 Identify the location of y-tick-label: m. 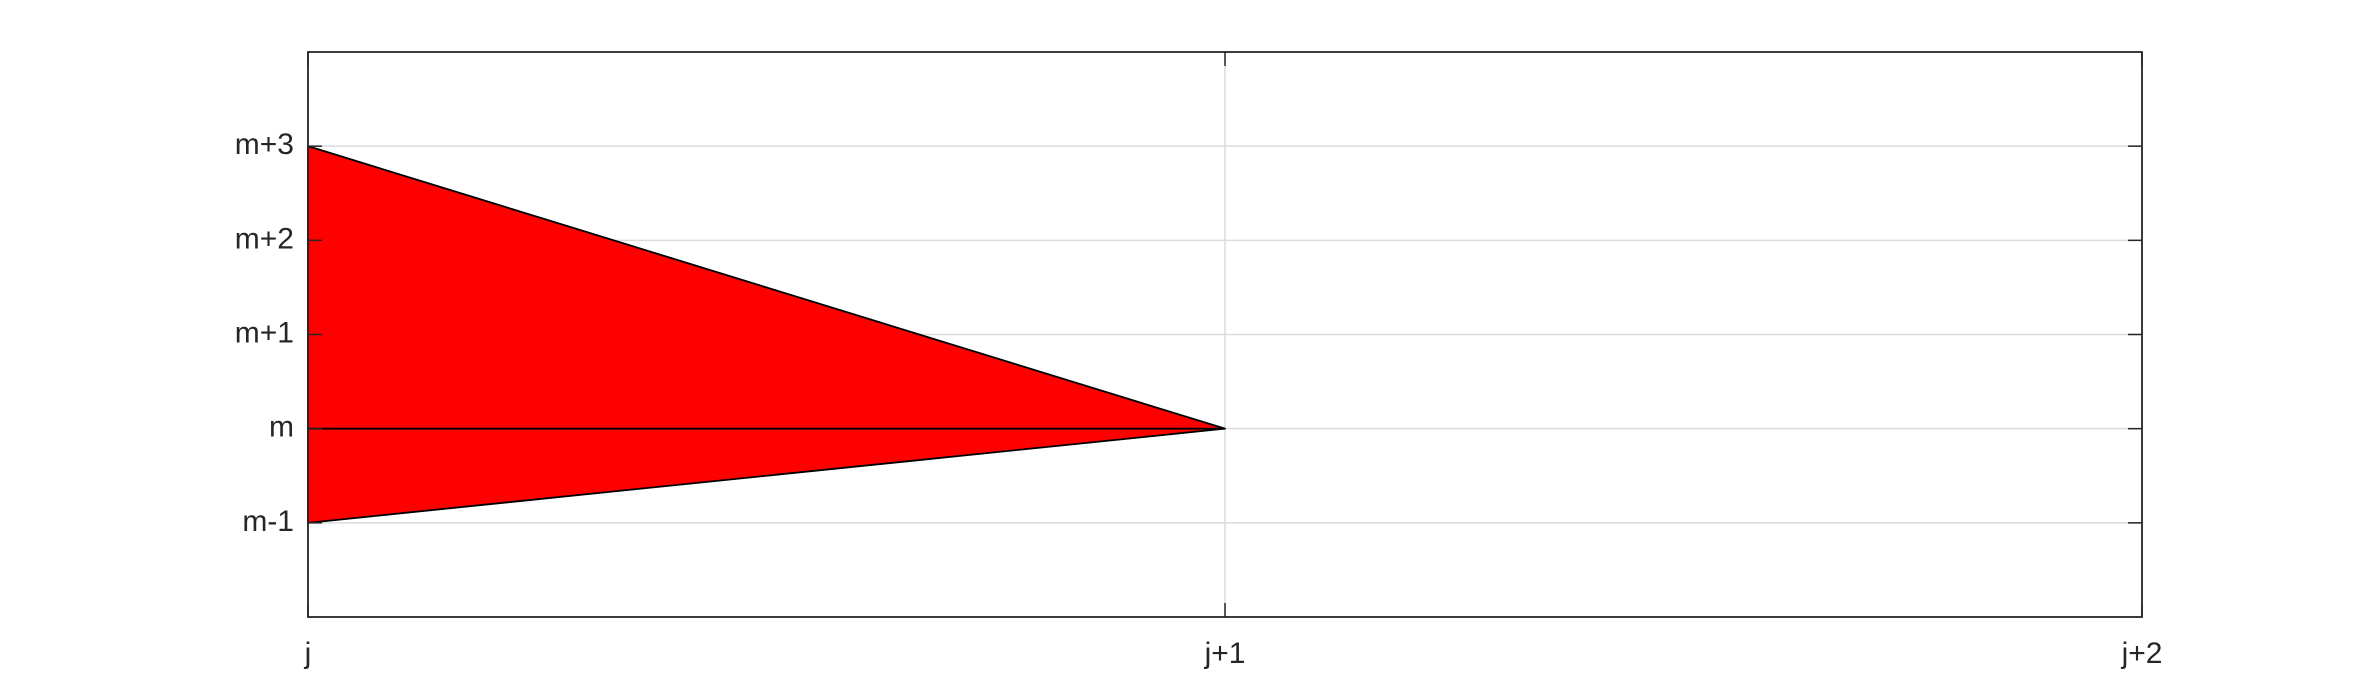
(281, 427).